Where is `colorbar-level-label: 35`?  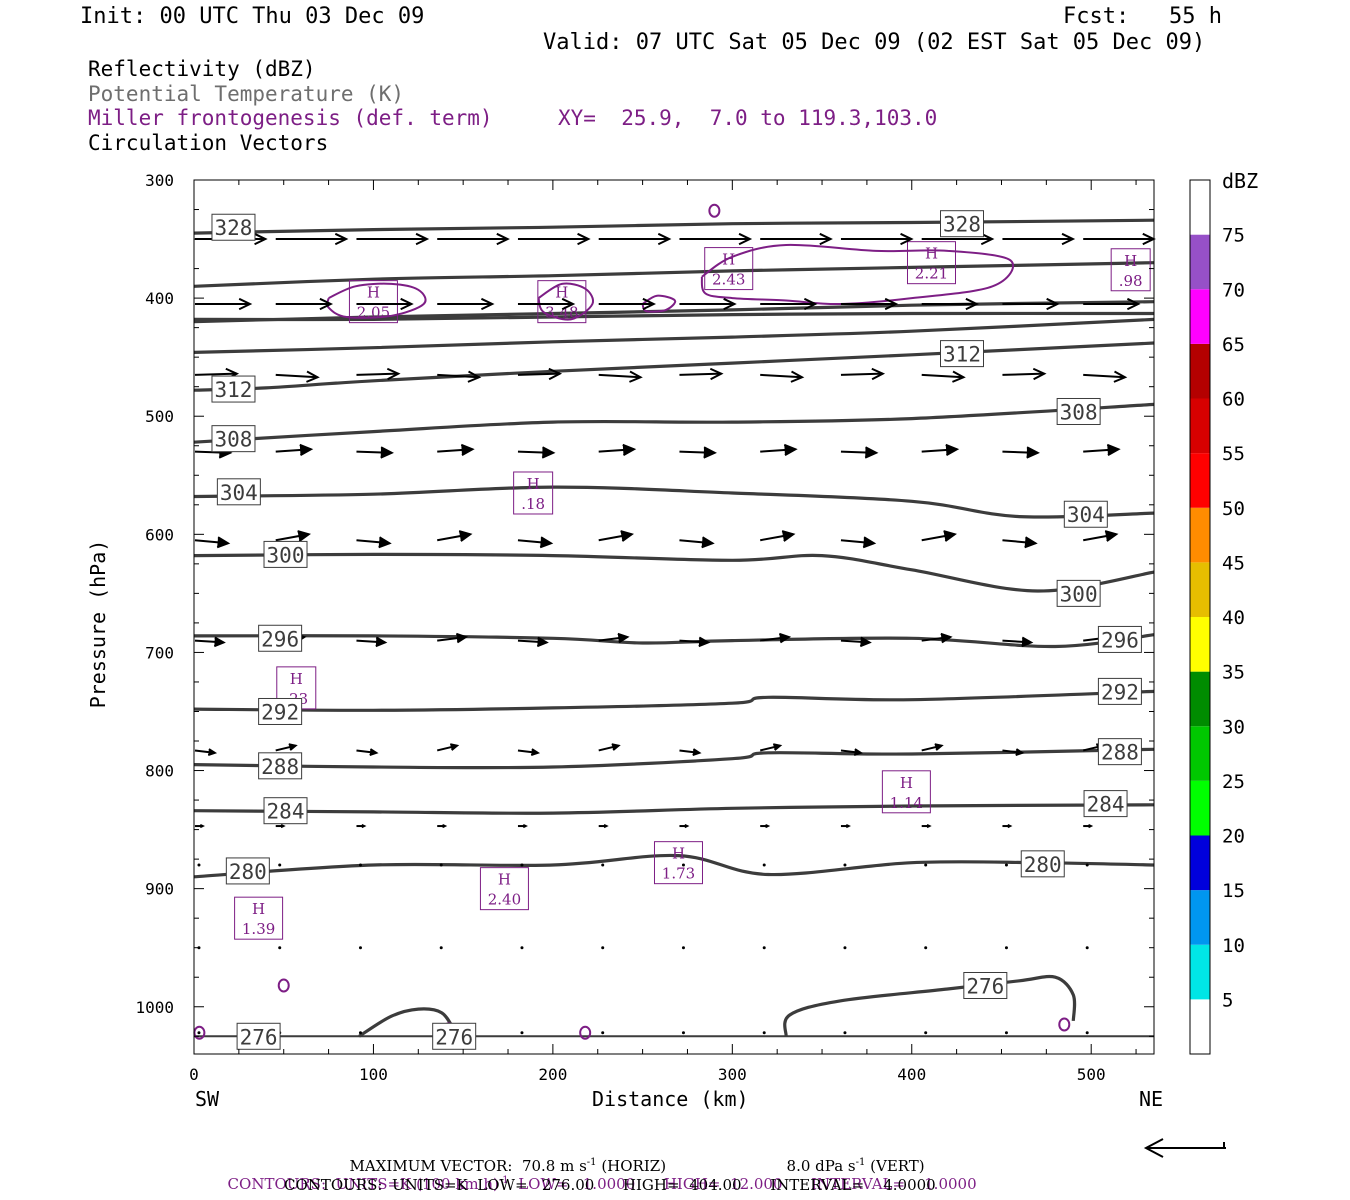
colorbar-level-label: 35 is located at coordinates (1233, 673).